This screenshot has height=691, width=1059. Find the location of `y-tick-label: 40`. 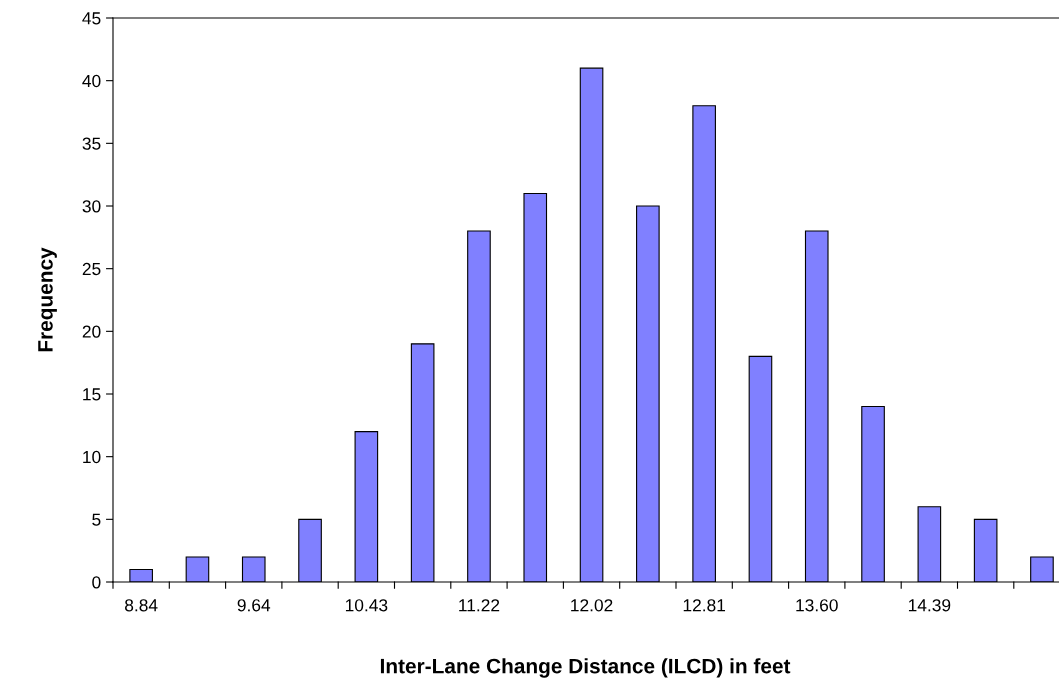

y-tick-label: 40 is located at coordinates (91, 81).